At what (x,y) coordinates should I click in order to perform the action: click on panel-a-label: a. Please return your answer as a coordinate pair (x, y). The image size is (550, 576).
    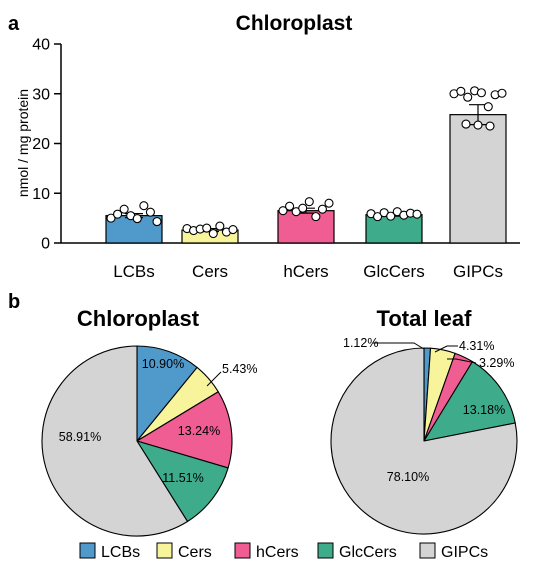
    Looking at the image, I should click on (14, 24).